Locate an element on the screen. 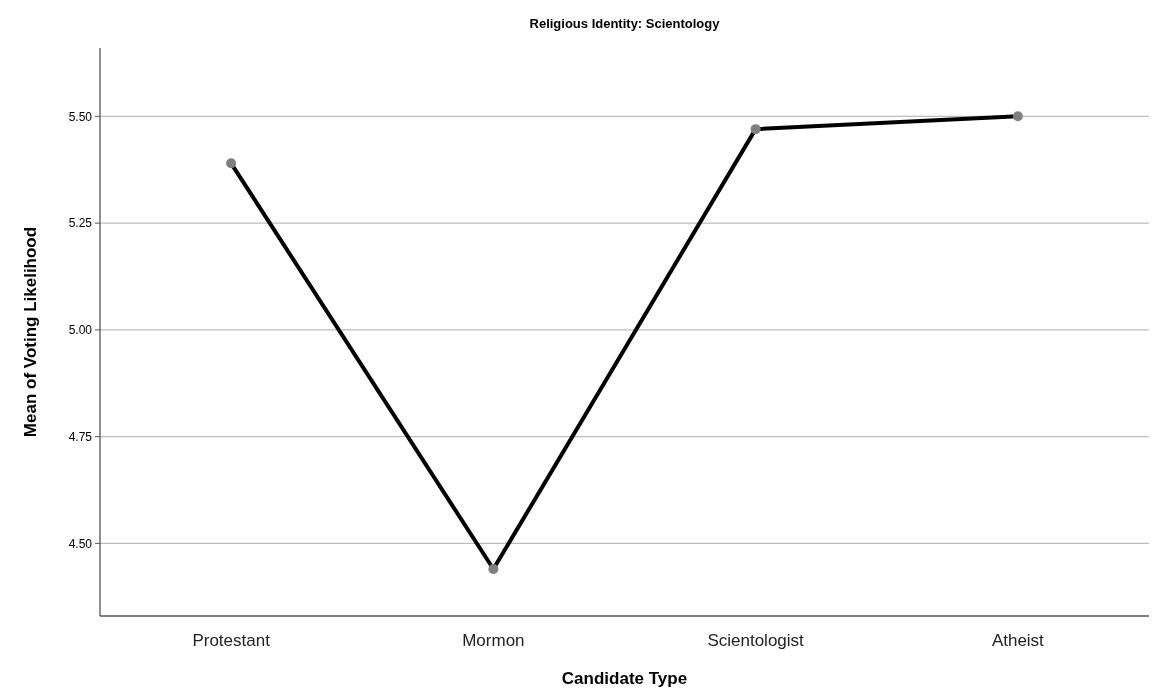  x-tick-label: Protestant is located at coordinates (231, 640).